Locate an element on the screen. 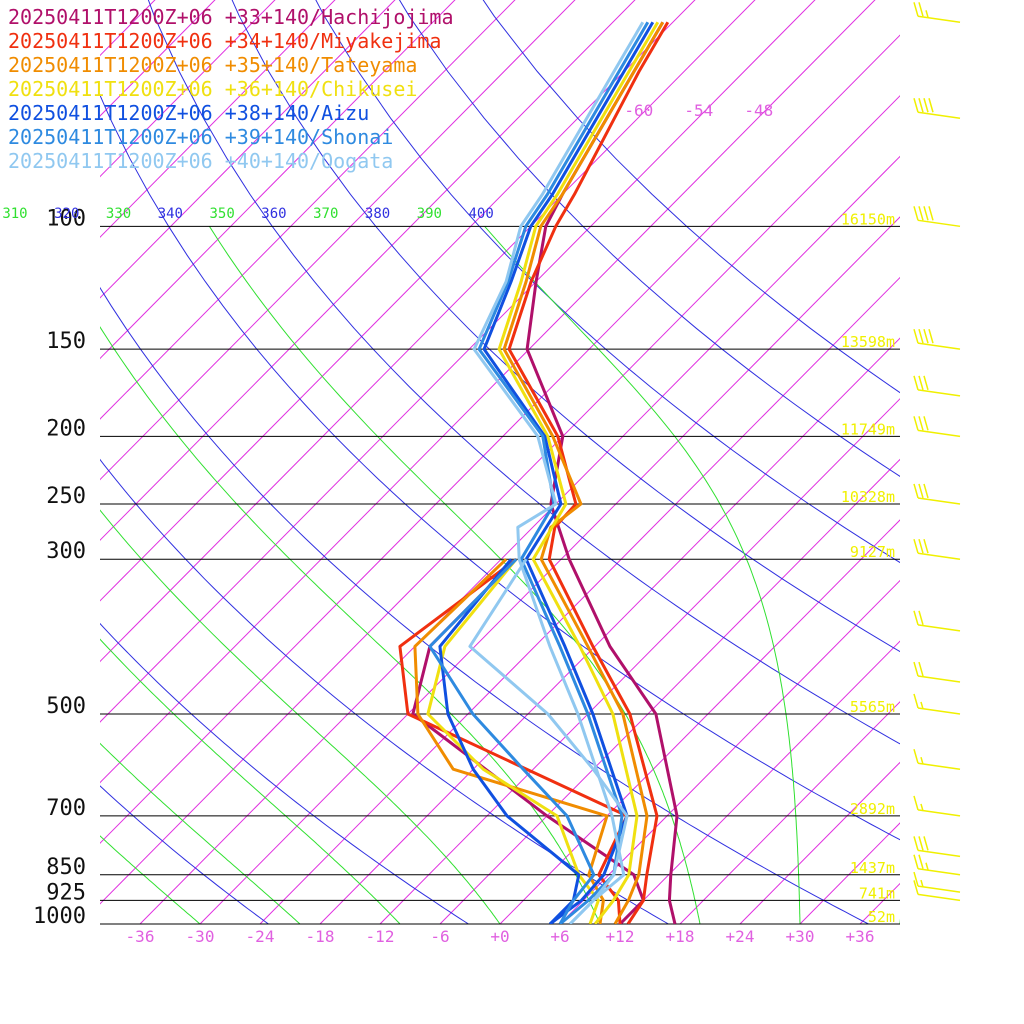  potential-temperature-label: 320 is located at coordinates (66, 214).